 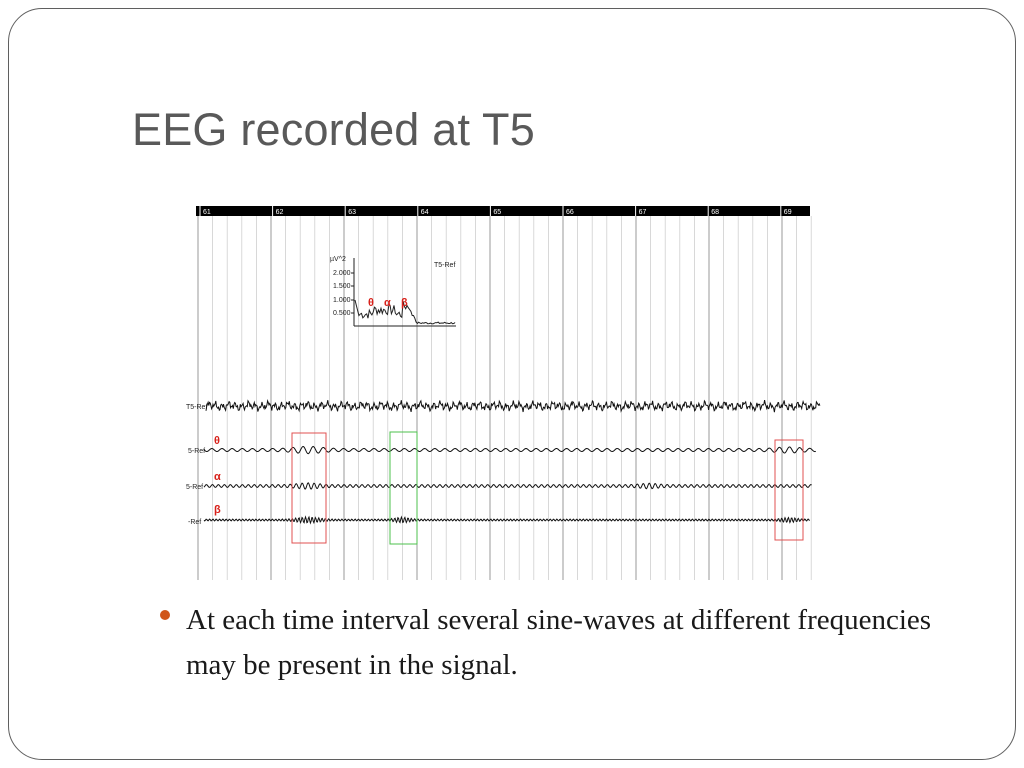 I want to click on ruler-labels: 61 62 63 64 65 66 67 68 69, so click(x=495, y=211).